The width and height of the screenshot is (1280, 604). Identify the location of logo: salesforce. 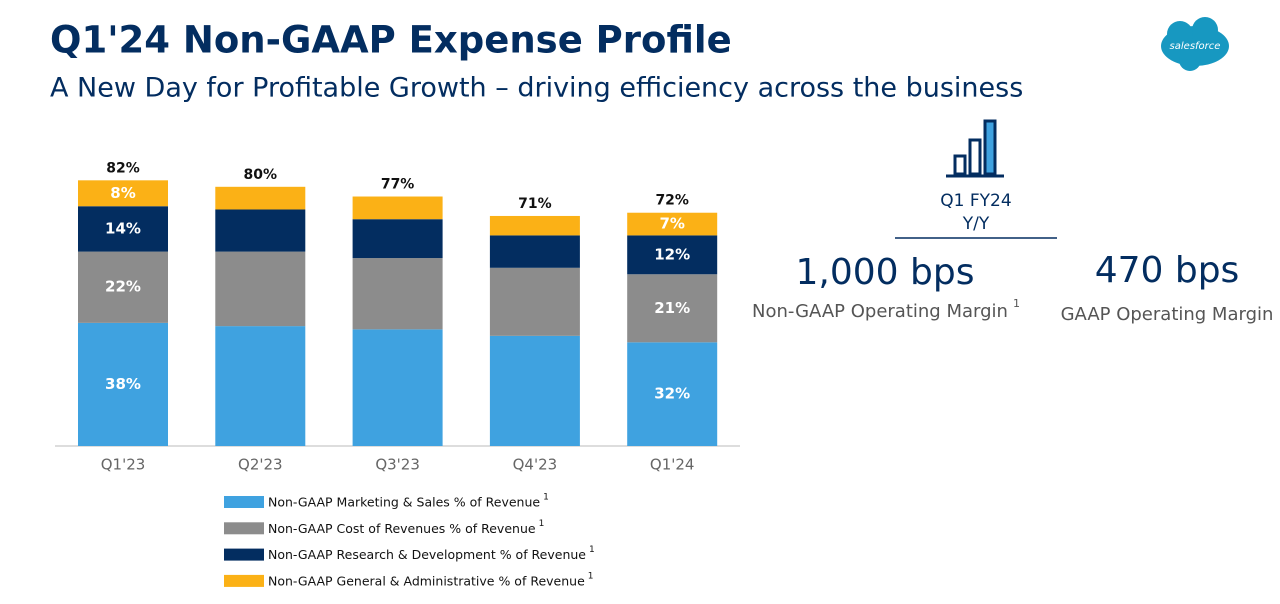
(1195, 44).